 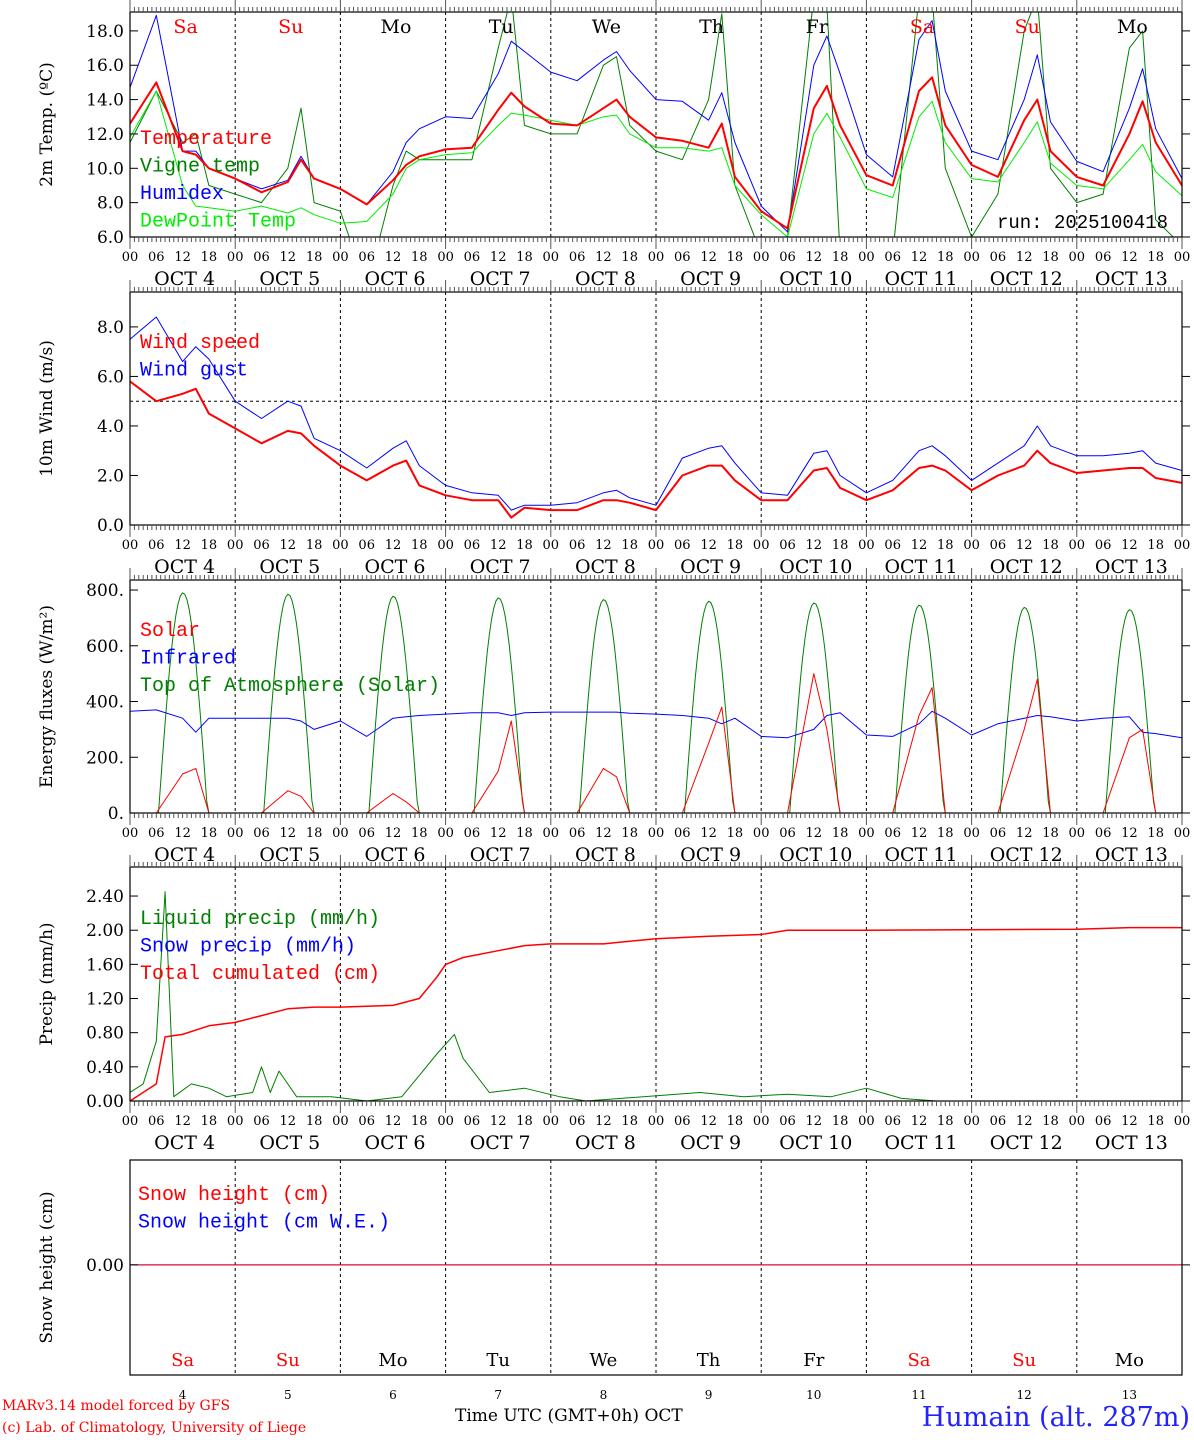 What do you see at coordinates (604, 1395) in the screenshot?
I see `day-number-label: 8` at bounding box center [604, 1395].